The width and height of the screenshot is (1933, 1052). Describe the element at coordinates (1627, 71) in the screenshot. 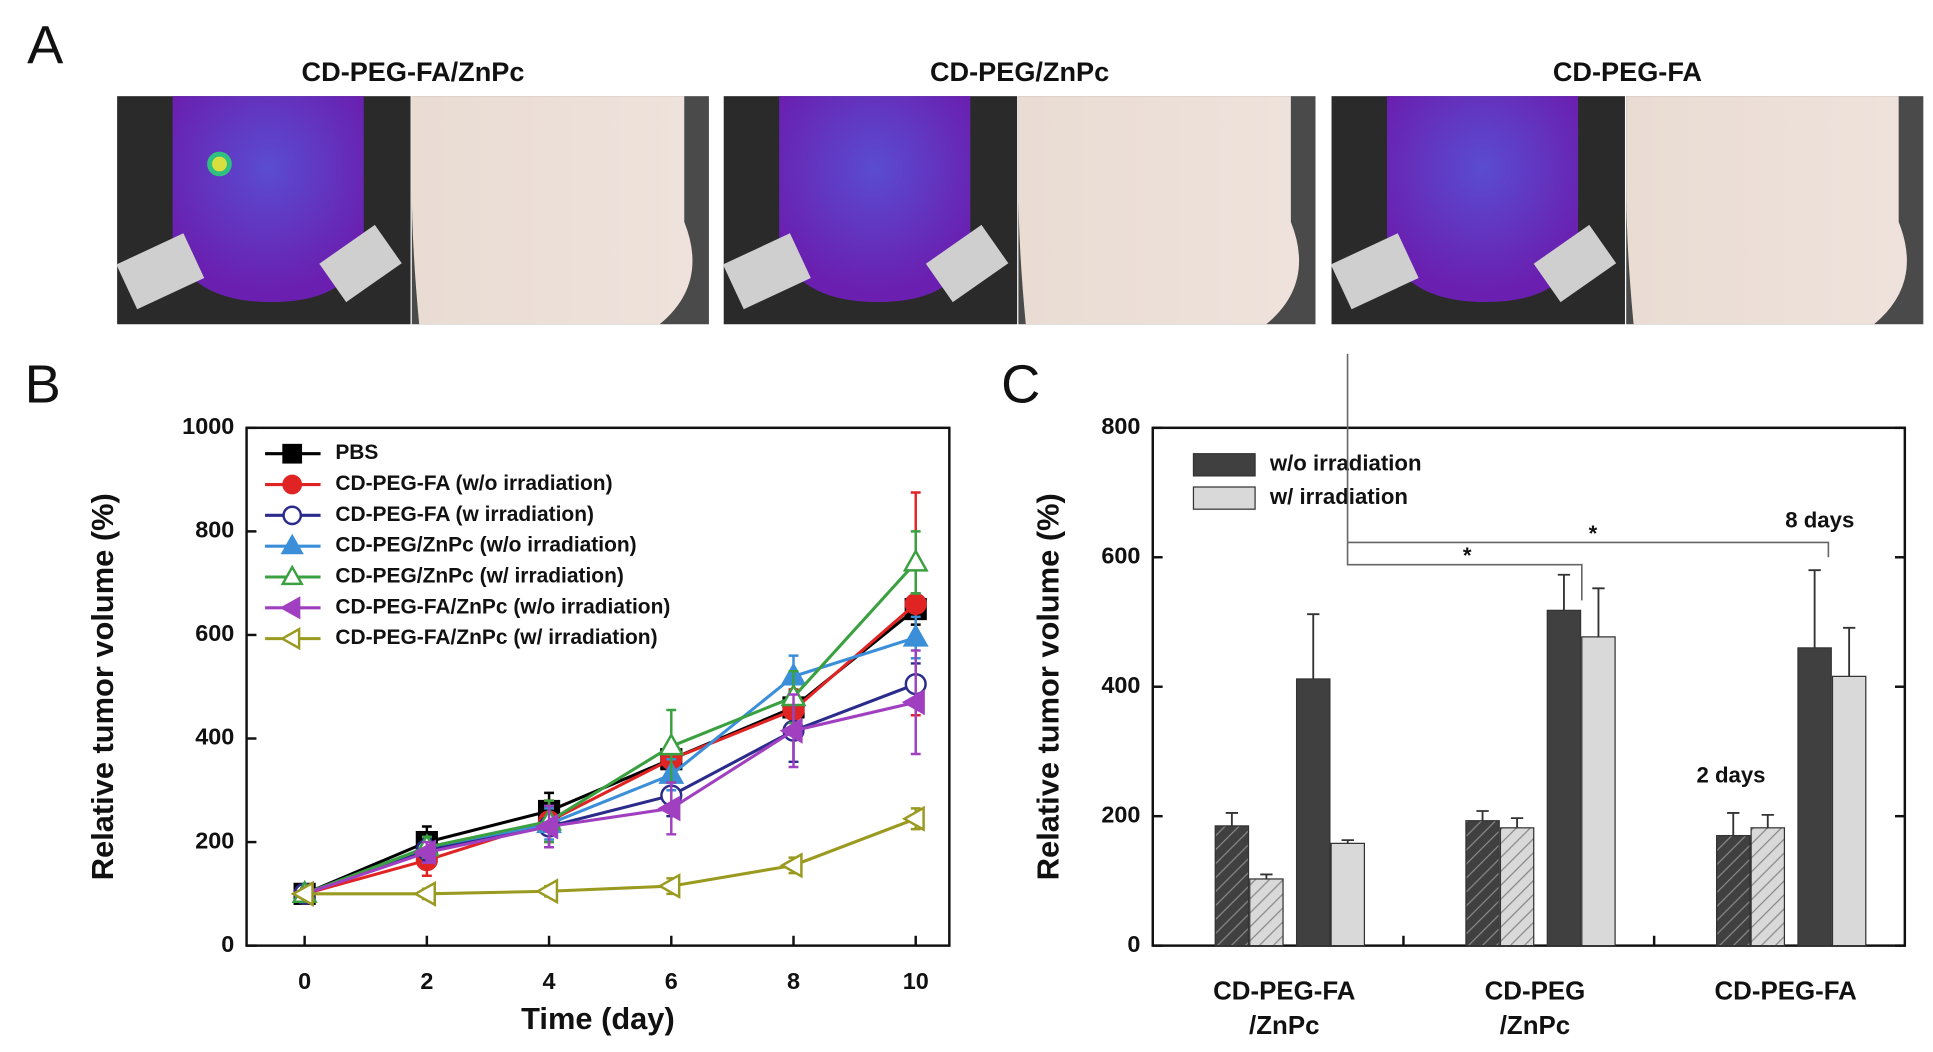

I see `image-title: CD-PEG-FA` at that location.